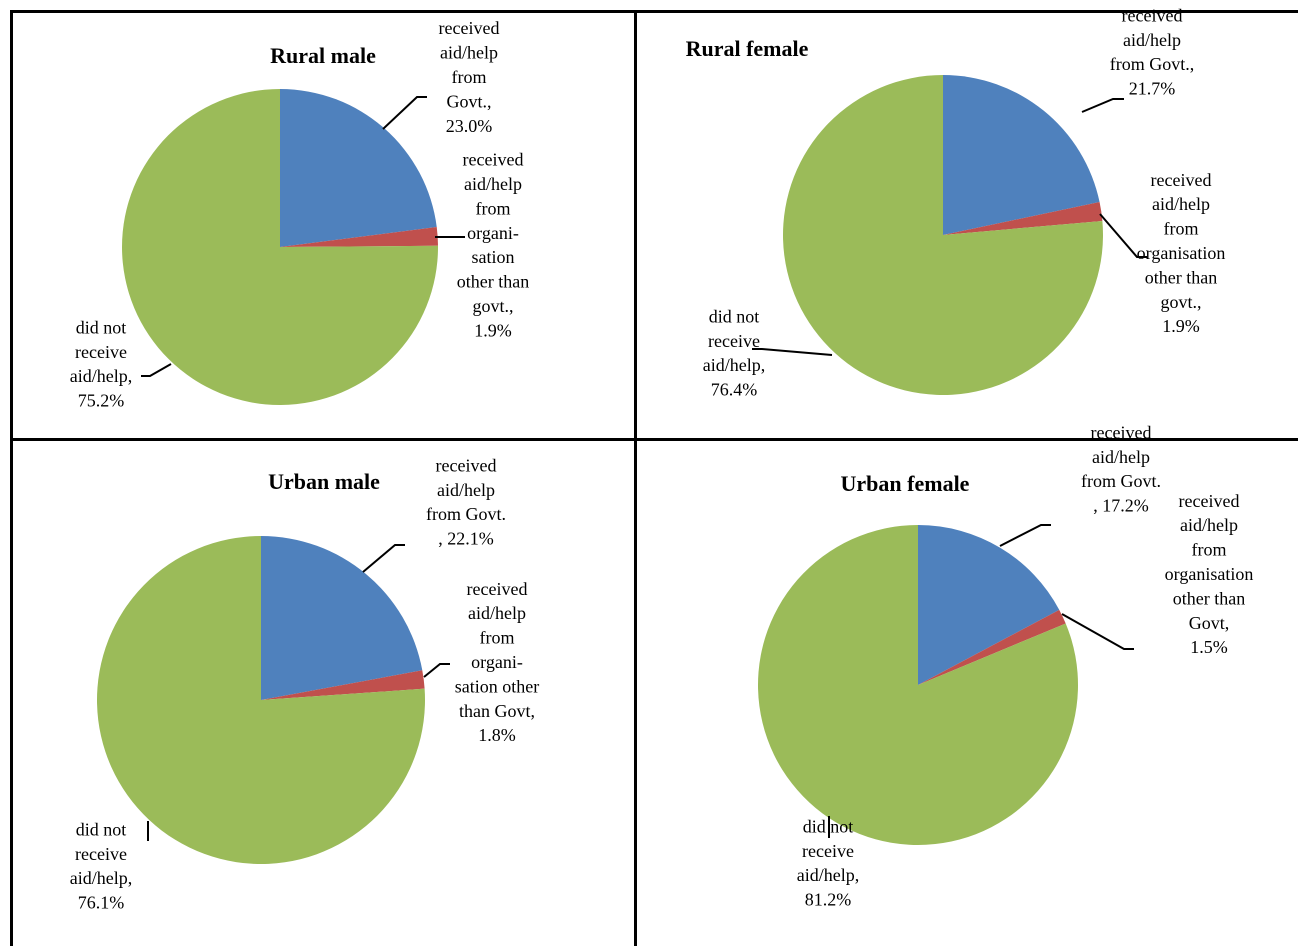 Image resolution: width=1298 pixels, height=946 pixels. Describe the element at coordinates (101, 363) in the screenshot. I see `data-label: did not receive aid/help, 75.2%` at that location.